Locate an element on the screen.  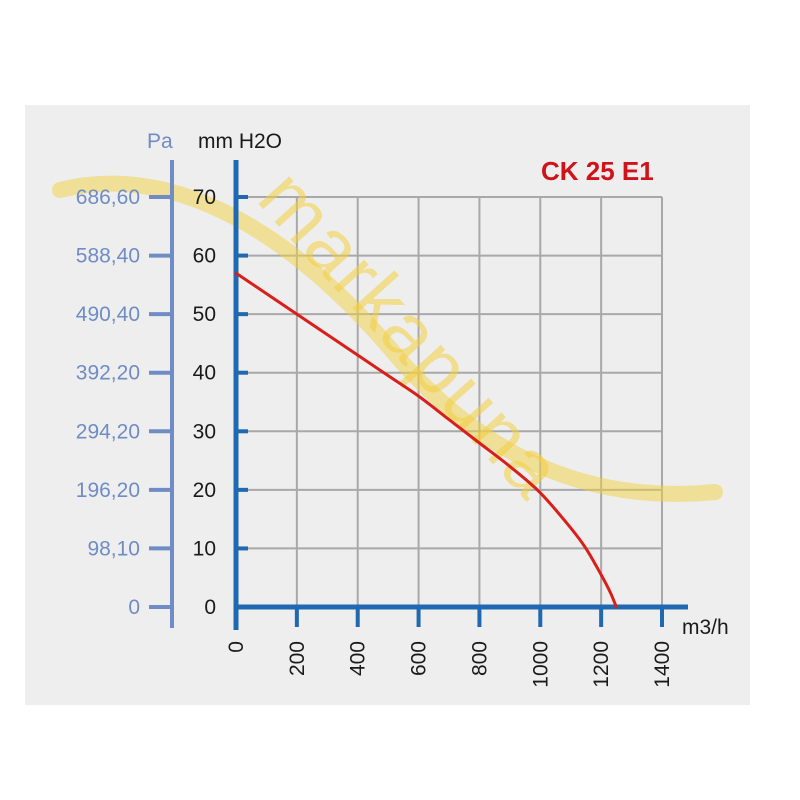
x-tick-label: 400 is located at coordinates (358, 658).